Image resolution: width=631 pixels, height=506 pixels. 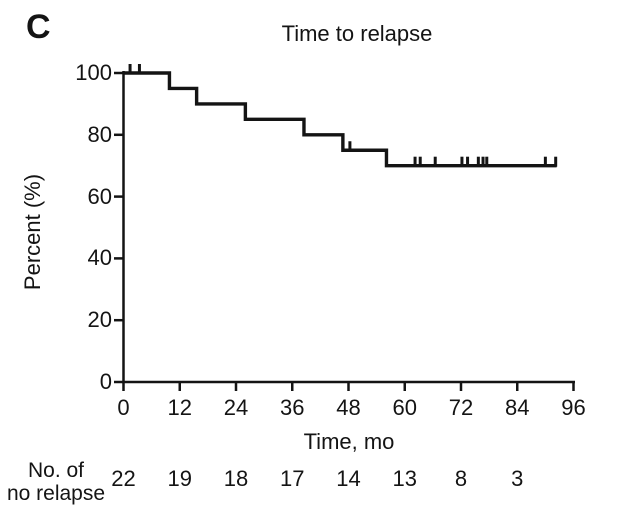 I want to click on risk-count: 17, so click(x=292, y=478).